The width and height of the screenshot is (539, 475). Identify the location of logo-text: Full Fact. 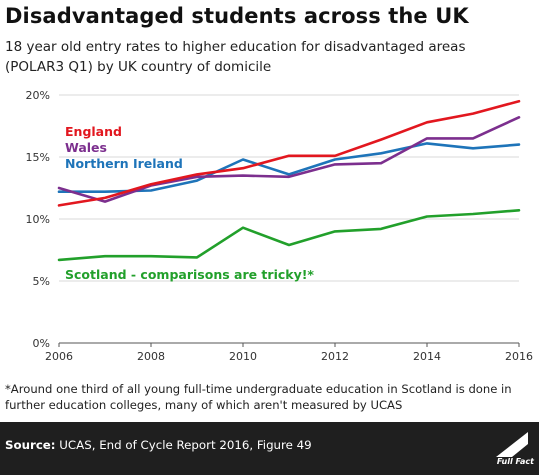
(515, 461).